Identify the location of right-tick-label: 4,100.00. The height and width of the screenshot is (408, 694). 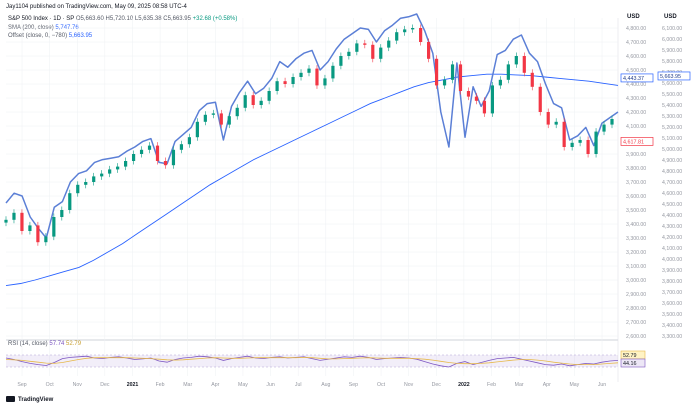
(672, 249).